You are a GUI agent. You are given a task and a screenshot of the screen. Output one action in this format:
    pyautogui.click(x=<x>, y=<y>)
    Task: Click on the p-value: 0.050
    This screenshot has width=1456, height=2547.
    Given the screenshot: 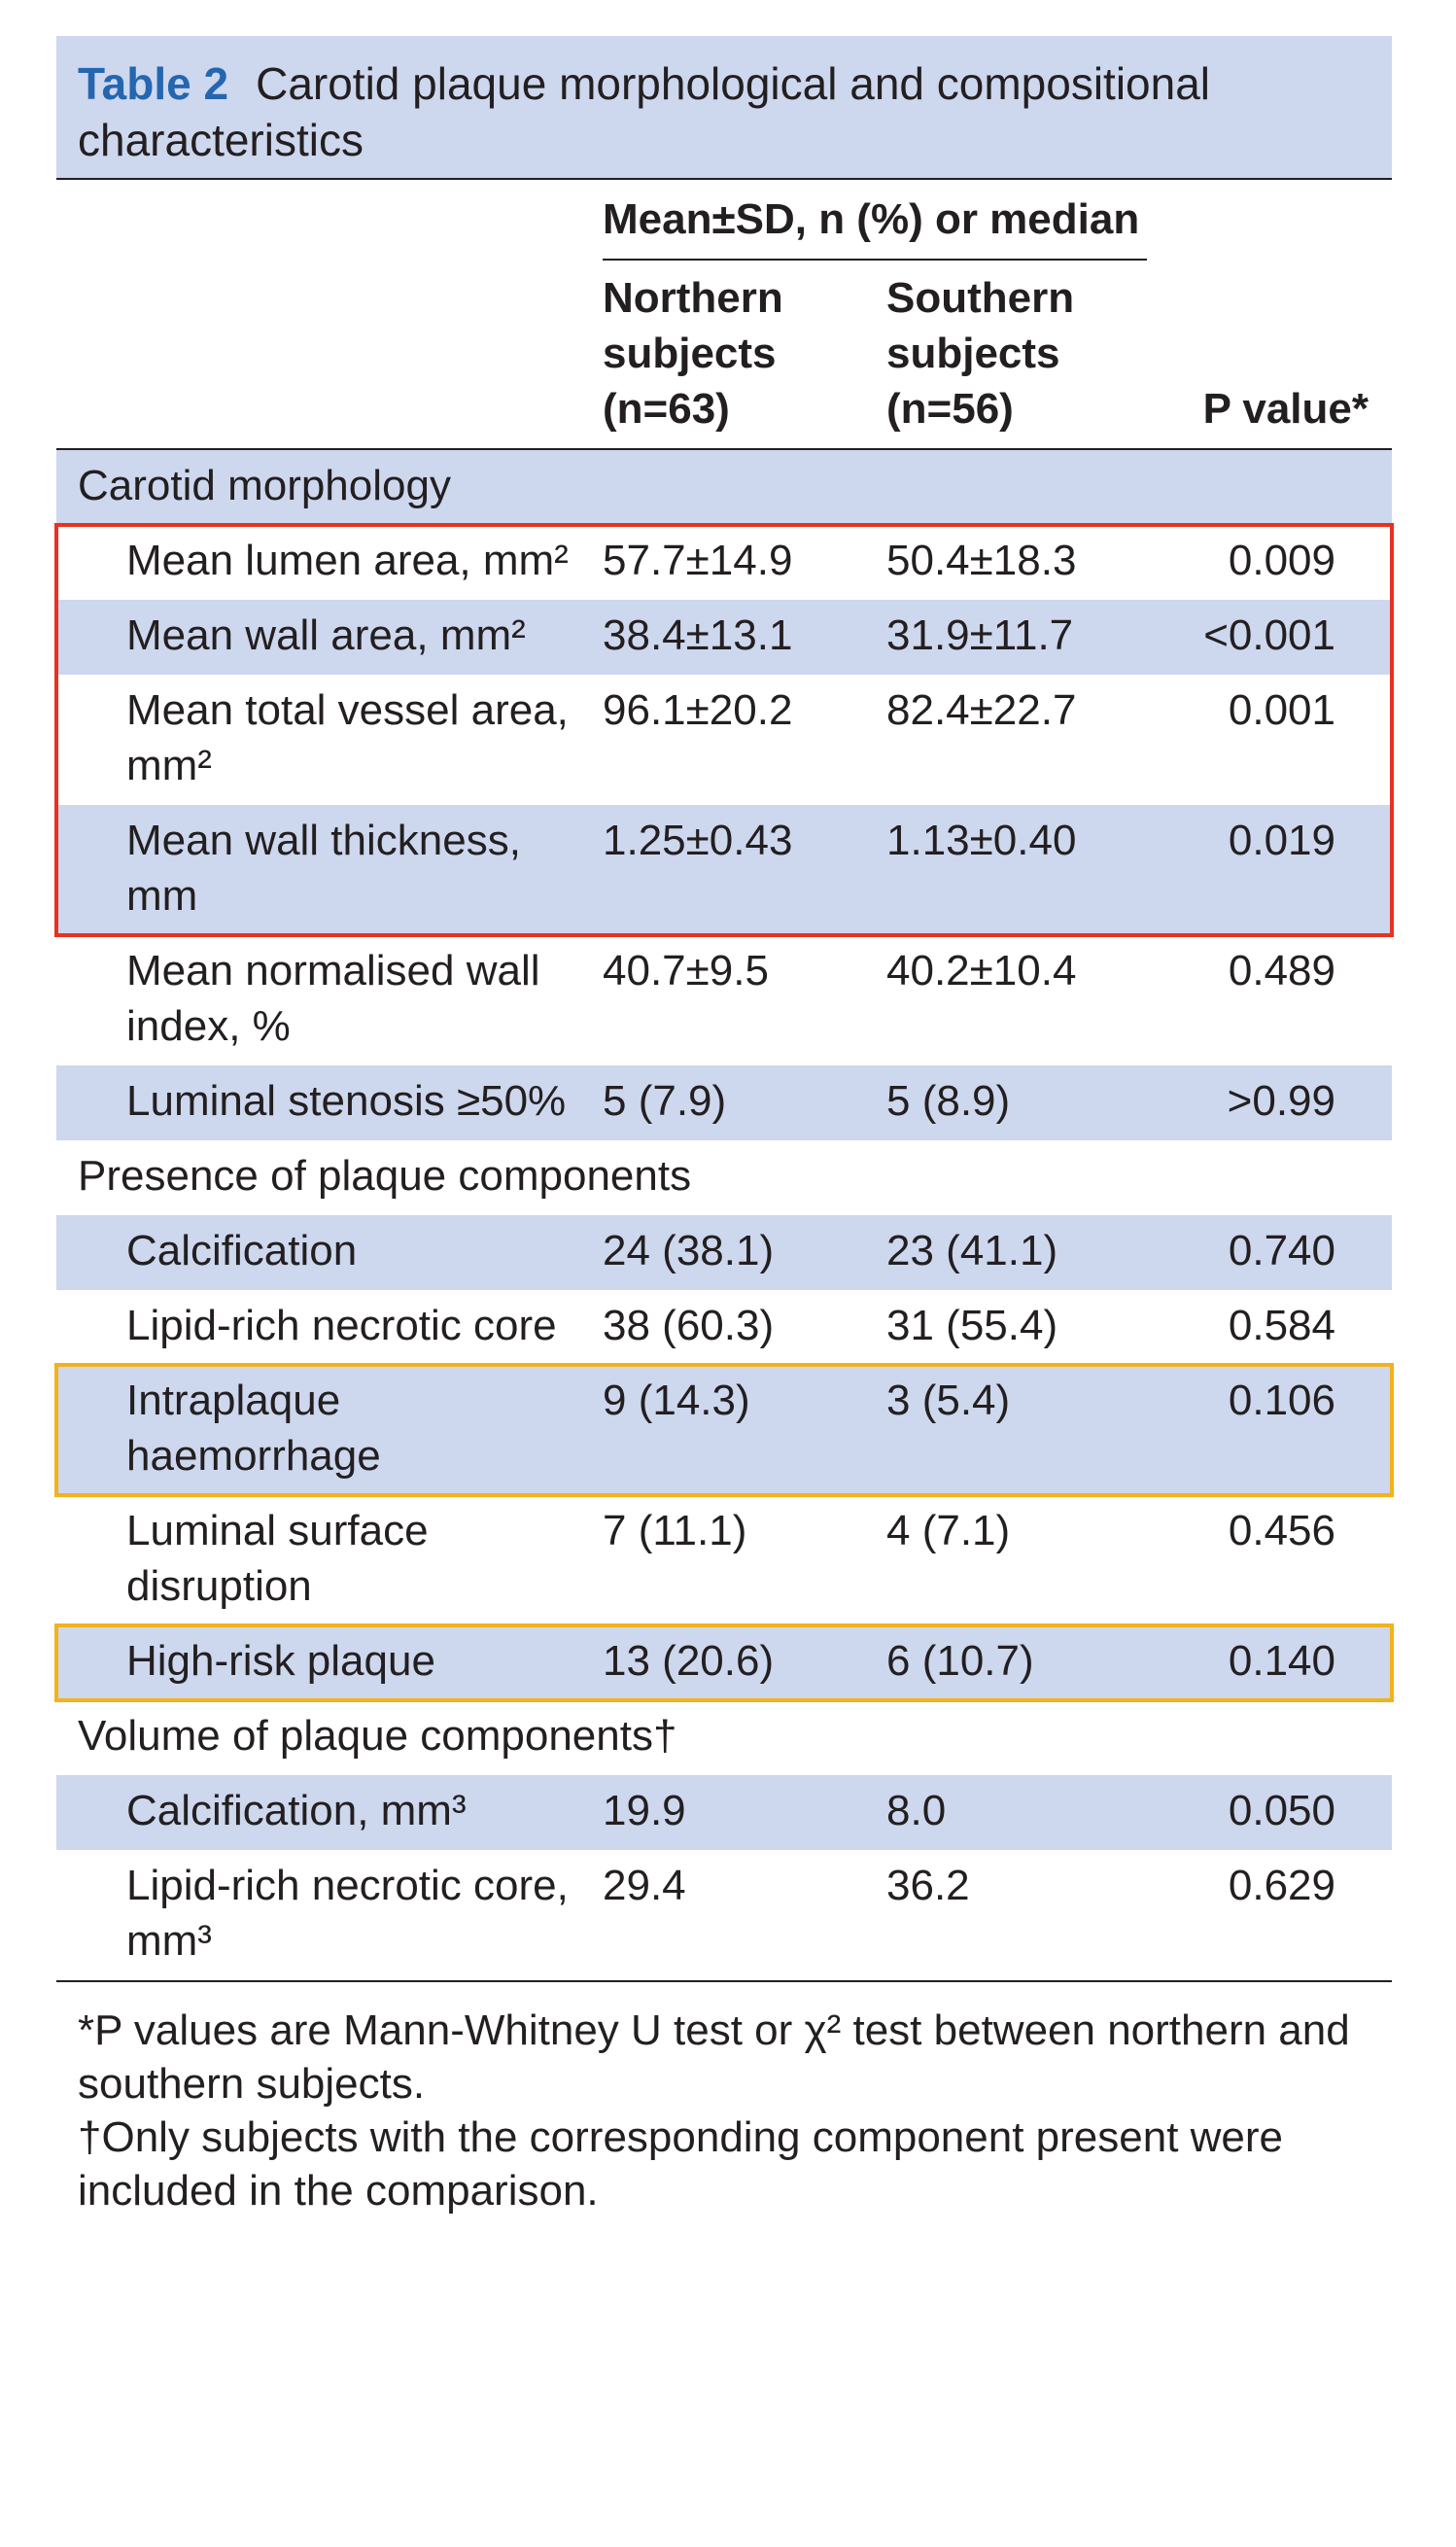 What is the action you would take?
    pyautogui.click(x=1269, y=1812)
    